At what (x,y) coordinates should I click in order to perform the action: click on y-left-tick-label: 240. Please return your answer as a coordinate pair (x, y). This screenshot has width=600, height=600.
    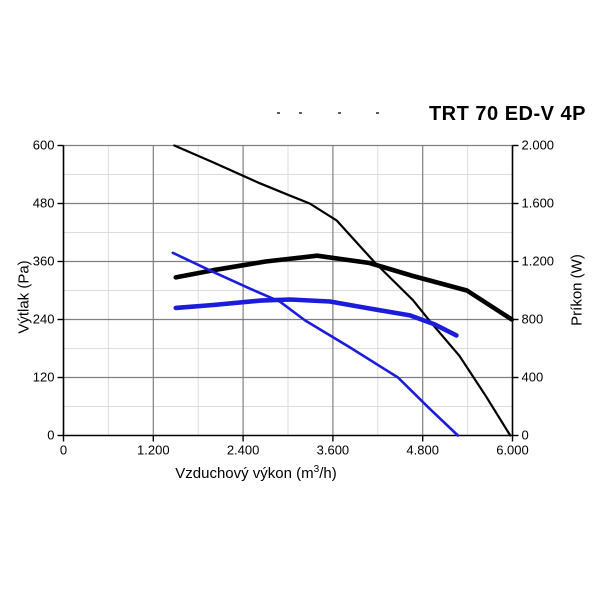
    Looking at the image, I should click on (44, 319).